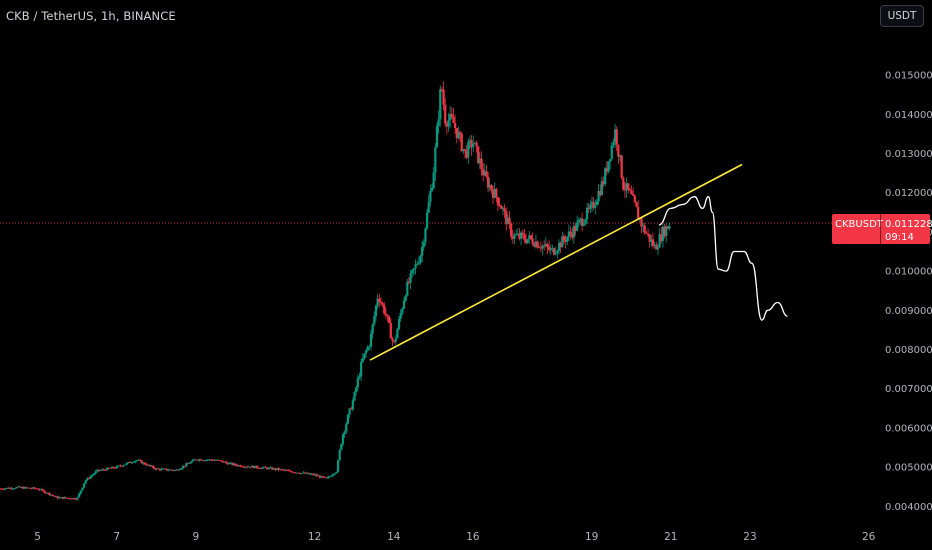  What do you see at coordinates (902, 16) in the screenshot?
I see `currency-button: USDT` at bounding box center [902, 16].